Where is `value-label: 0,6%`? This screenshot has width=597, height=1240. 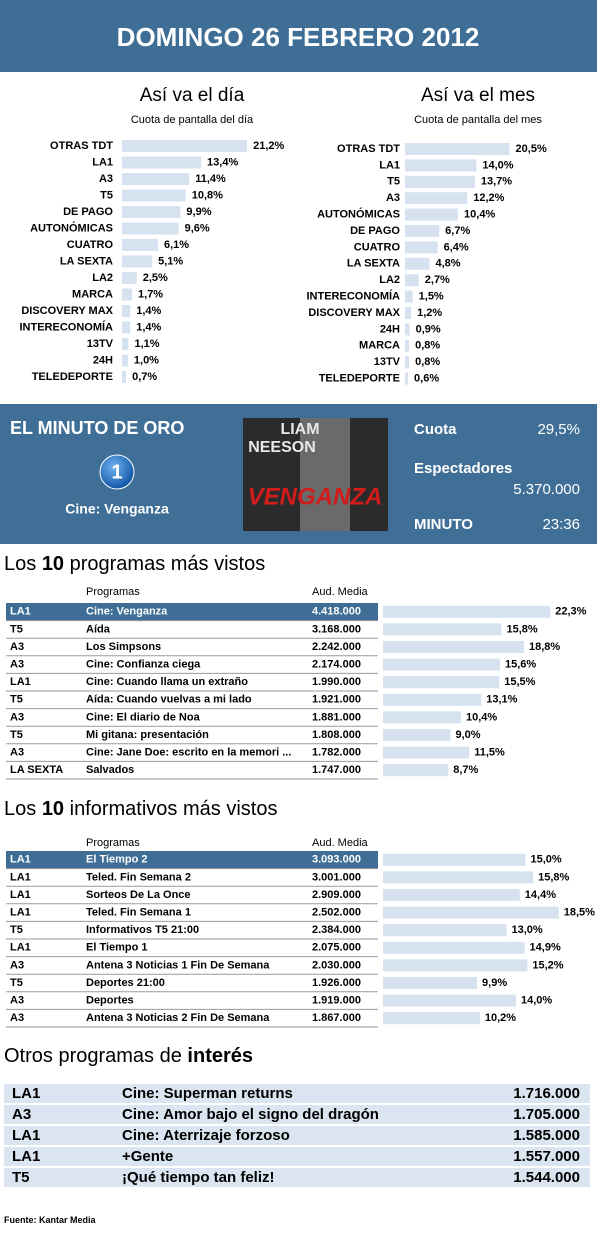 value-label: 0,6% is located at coordinates (426, 379).